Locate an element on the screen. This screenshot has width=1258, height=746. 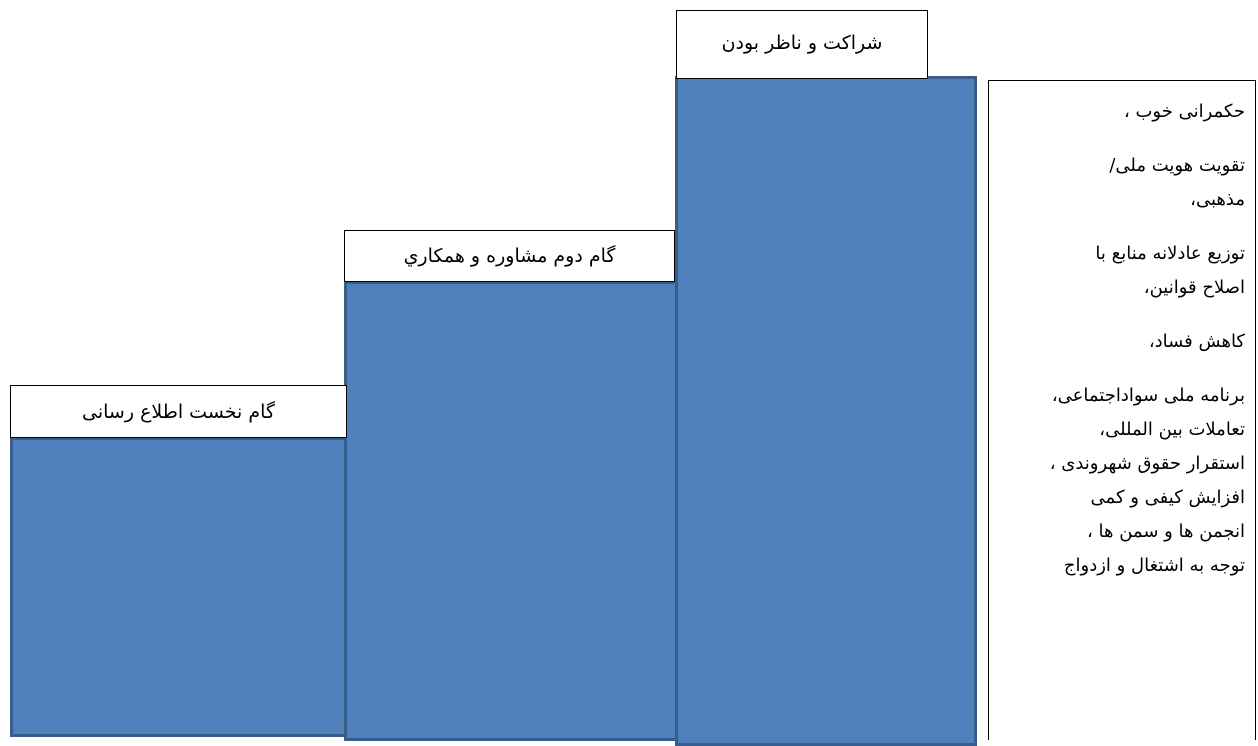
goal-line: استقرار حقوق شهروندی ، is located at coordinates (1147, 463).